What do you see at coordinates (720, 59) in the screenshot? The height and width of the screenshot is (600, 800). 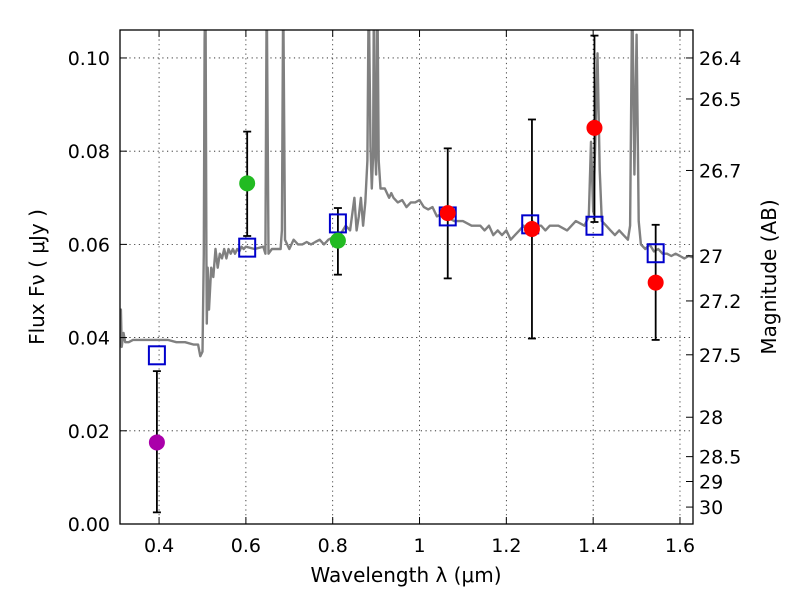 I see `mag-tick-label: 26.4` at bounding box center [720, 59].